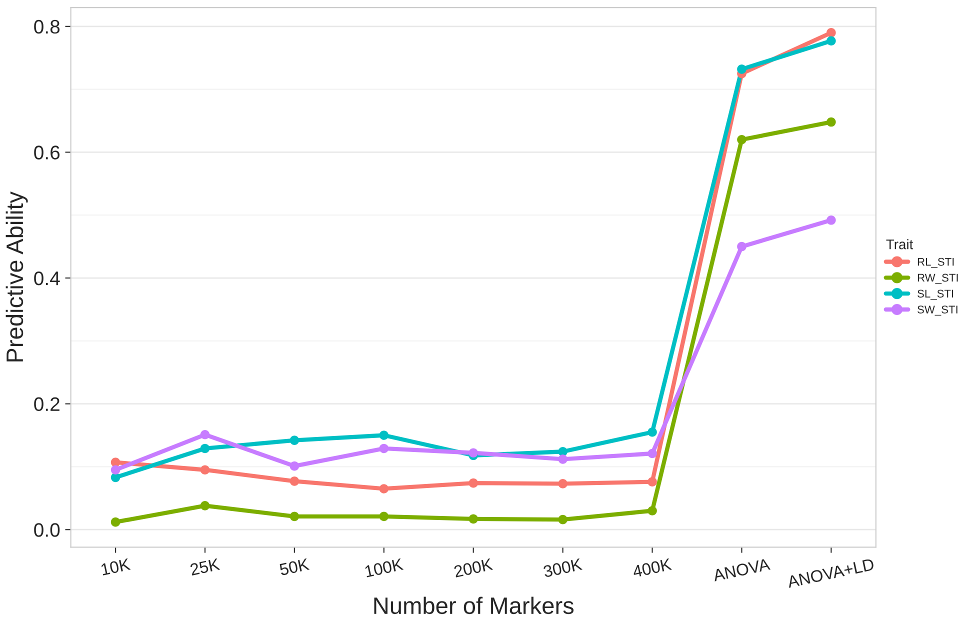 Image resolution: width=970 pixels, height=629 pixels. What do you see at coordinates (47, 530) in the screenshot?
I see `y-tick-label: 0.0` at bounding box center [47, 530].